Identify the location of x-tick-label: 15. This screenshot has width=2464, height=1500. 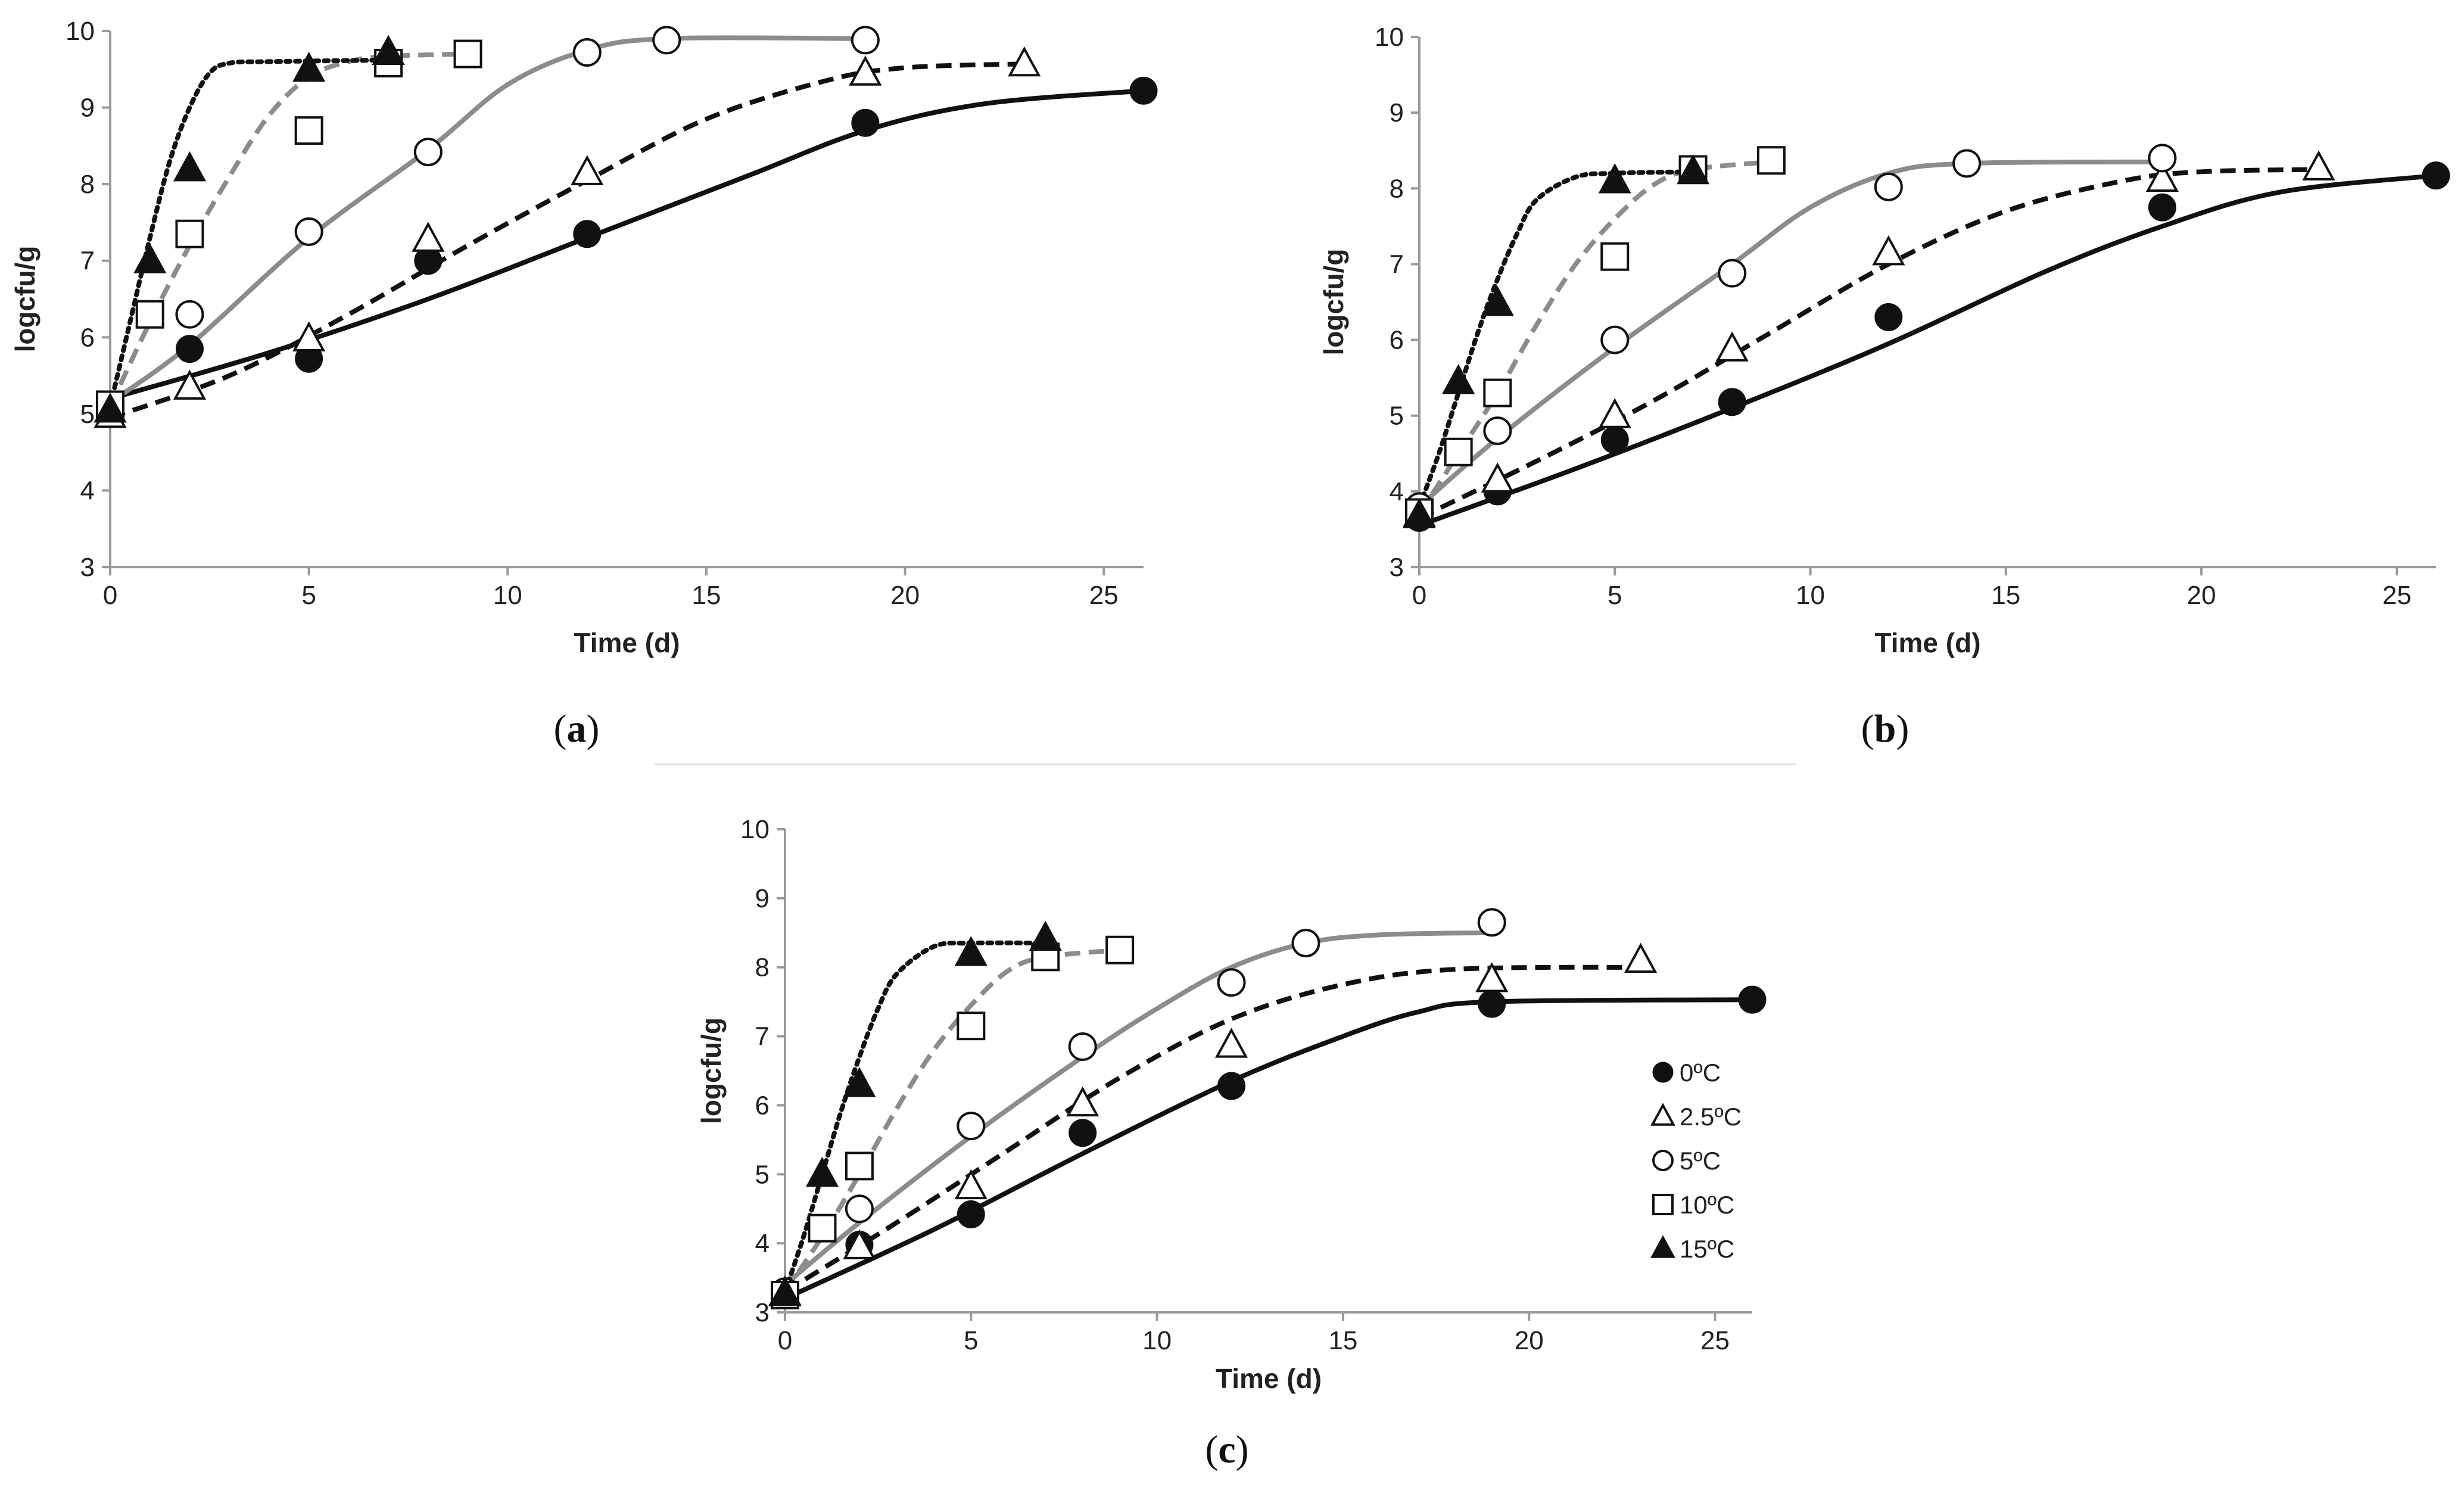
(706, 595).